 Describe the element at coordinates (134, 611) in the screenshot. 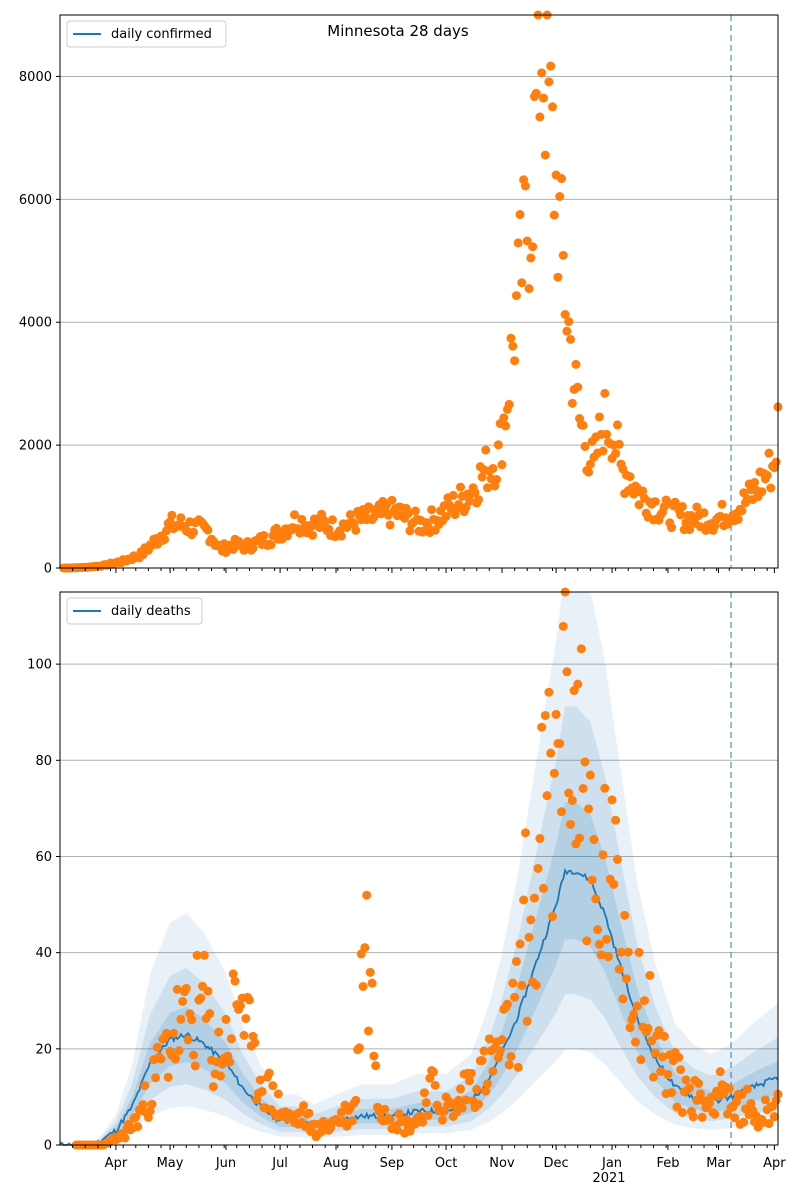

I see `bottom-legend: daily deaths` at that location.